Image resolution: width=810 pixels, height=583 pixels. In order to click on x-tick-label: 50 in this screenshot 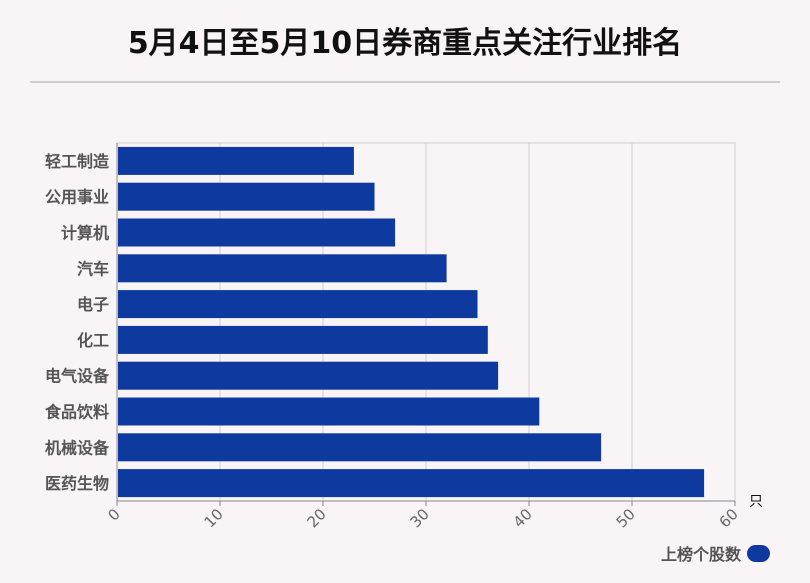, I will do `click(626, 518)`.